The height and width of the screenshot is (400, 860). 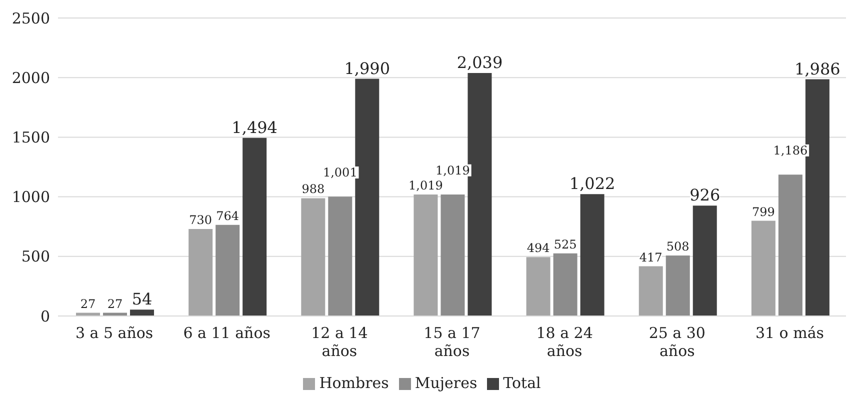 What do you see at coordinates (452, 342) in the screenshot?
I see `x-tick-label: 15 a 17 años` at bounding box center [452, 342].